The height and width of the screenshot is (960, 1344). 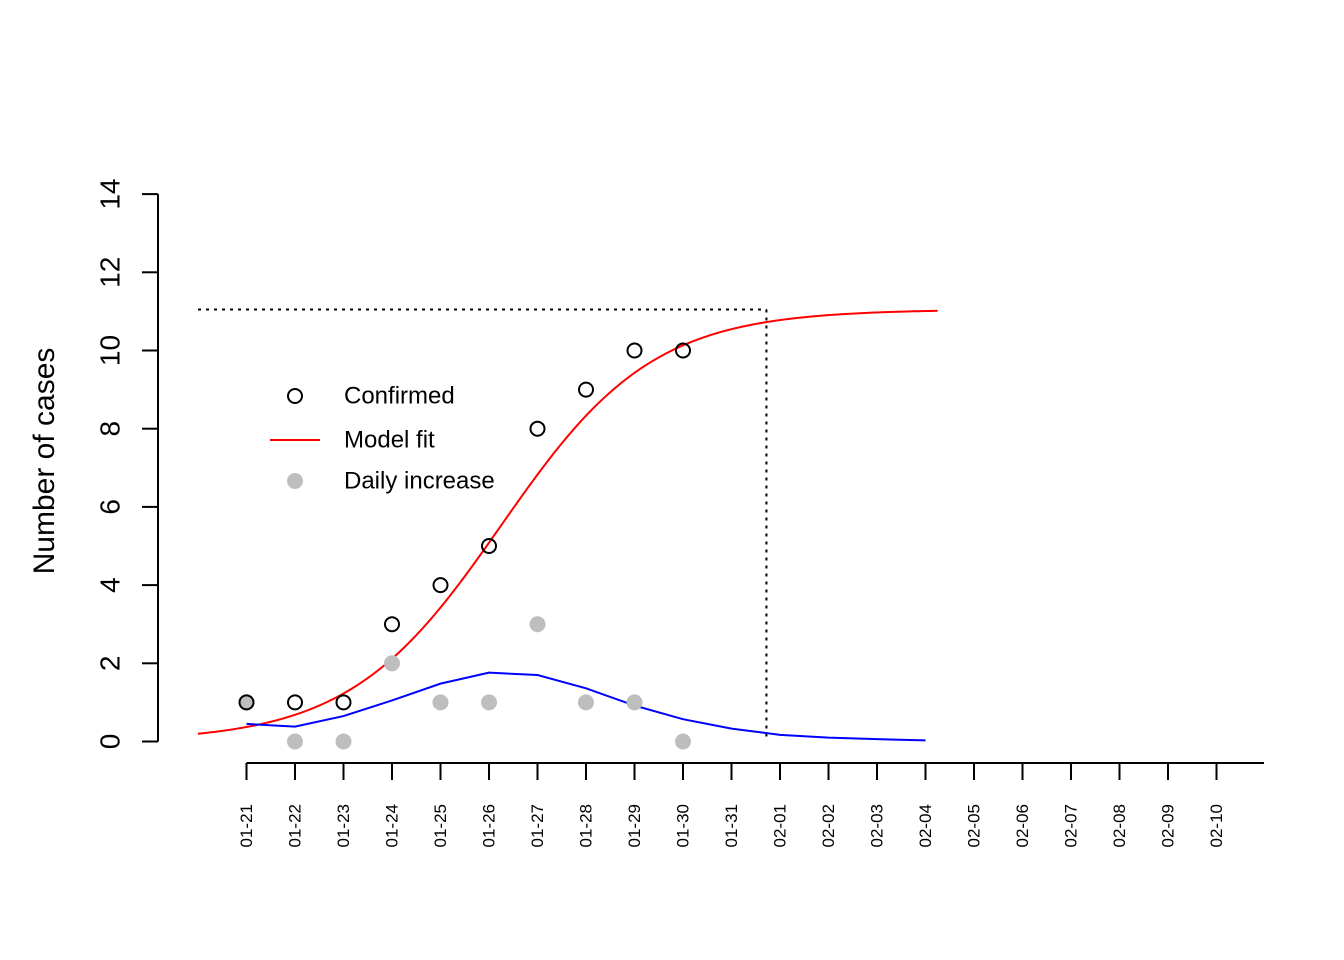 What do you see at coordinates (1022, 825) in the screenshot?
I see `x-tick-label-02-06: 02-06` at bounding box center [1022, 825].